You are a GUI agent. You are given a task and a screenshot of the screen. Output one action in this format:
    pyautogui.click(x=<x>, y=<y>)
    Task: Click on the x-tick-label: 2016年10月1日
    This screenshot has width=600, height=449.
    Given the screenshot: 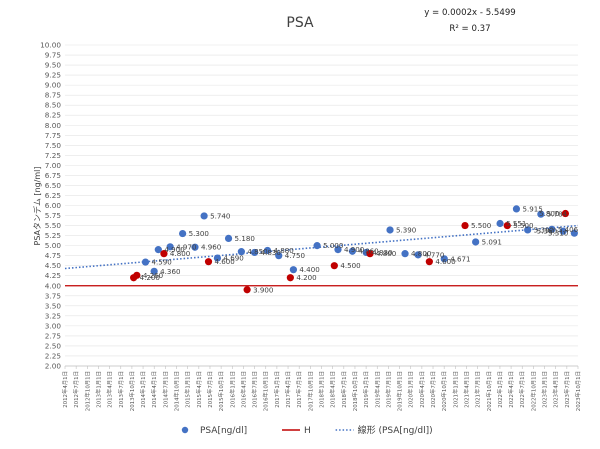 What is the action you would take?
    pyautogui.click(x=266, y=391)
    